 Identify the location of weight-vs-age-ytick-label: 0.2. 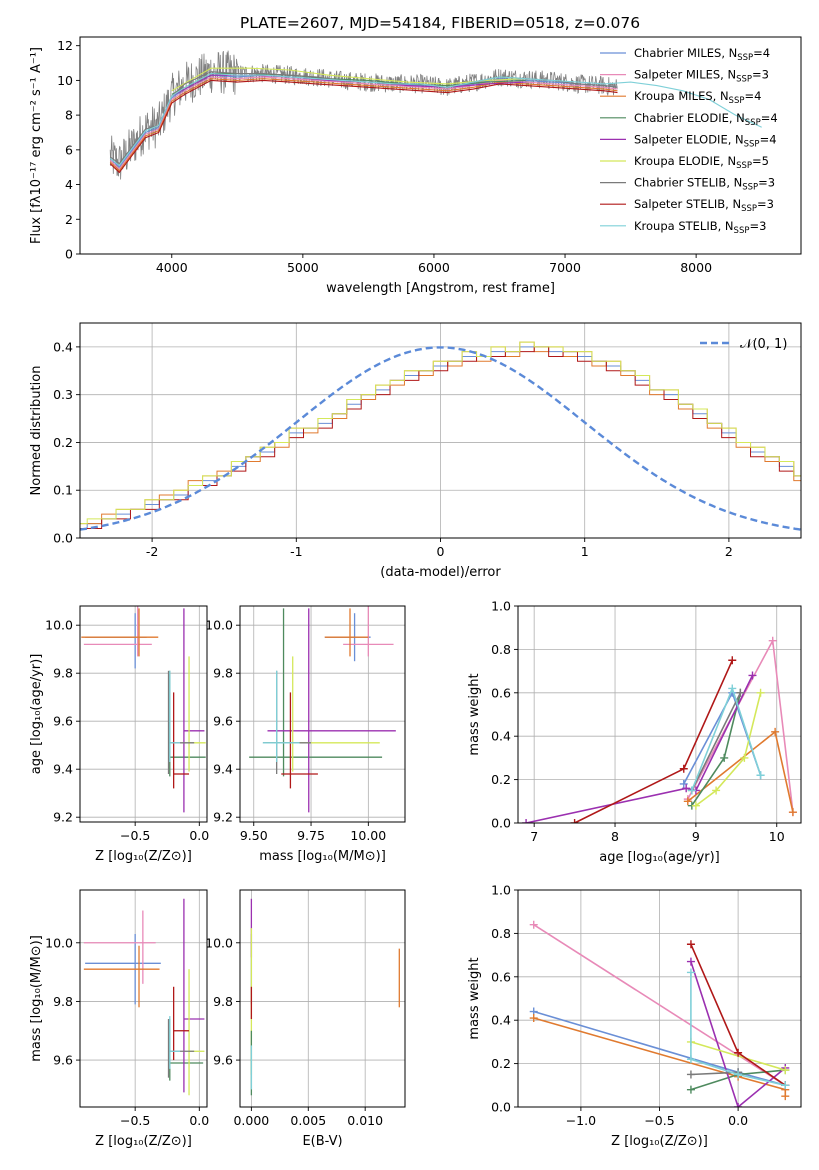
(501, 779).